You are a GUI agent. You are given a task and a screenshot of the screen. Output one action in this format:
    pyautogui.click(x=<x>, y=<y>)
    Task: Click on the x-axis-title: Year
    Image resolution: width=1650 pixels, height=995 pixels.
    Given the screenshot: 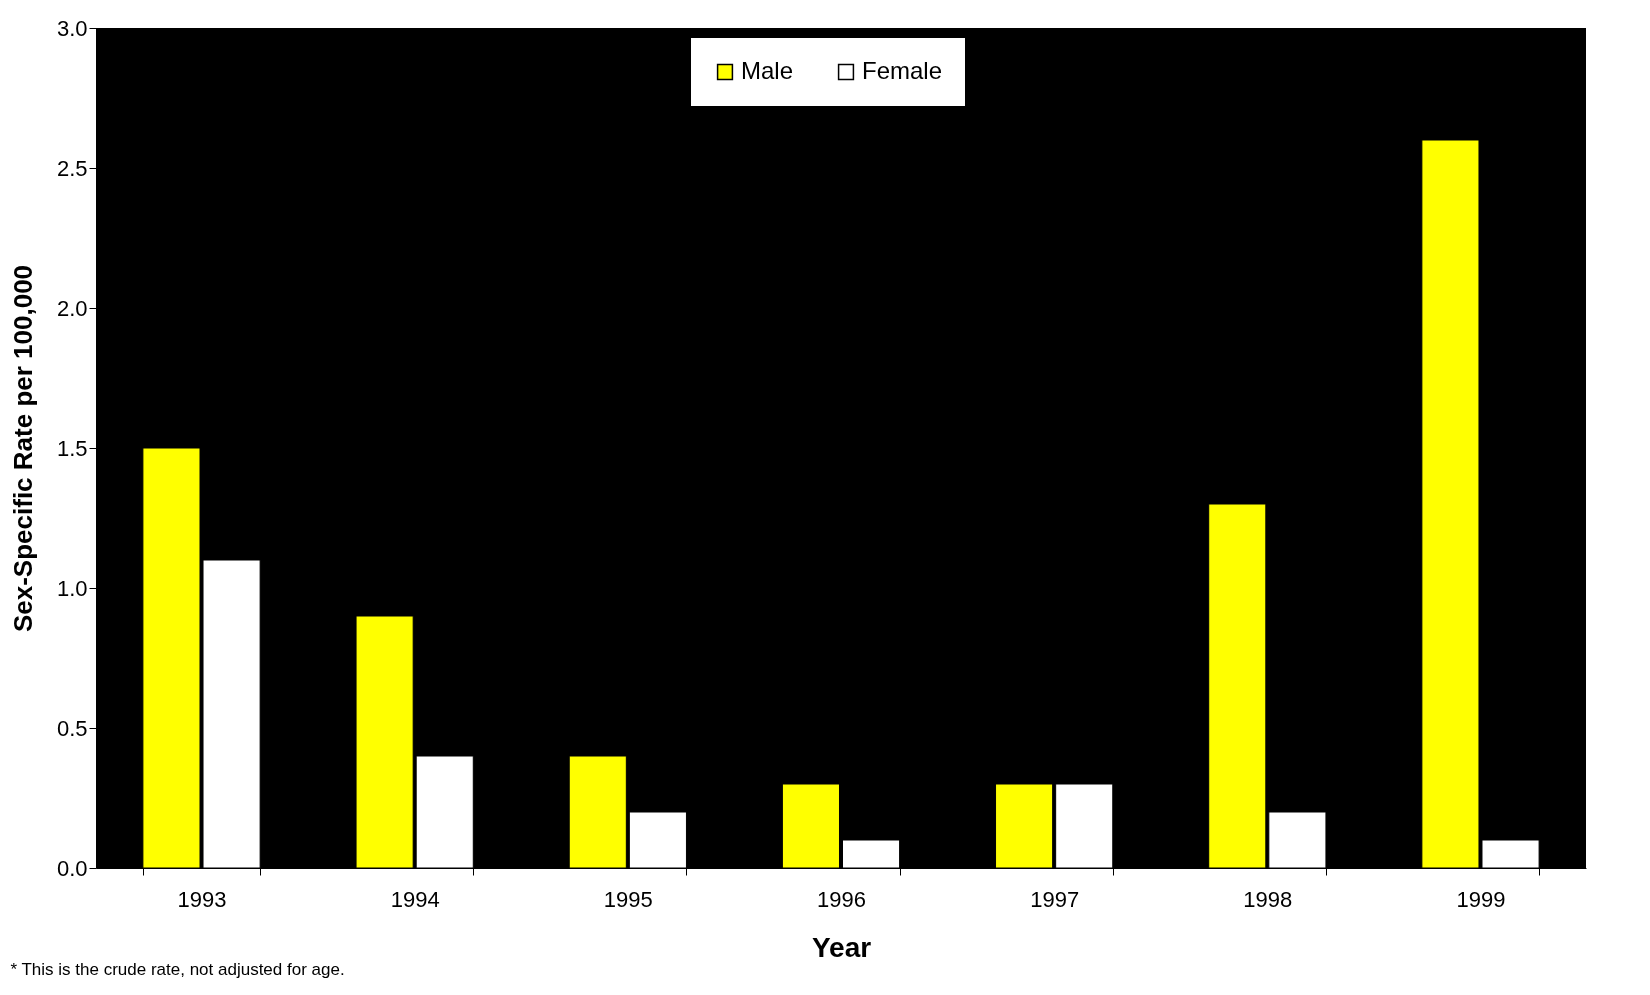 What is the action you would take?
    pyautogui.click(x=841, y=947)
    